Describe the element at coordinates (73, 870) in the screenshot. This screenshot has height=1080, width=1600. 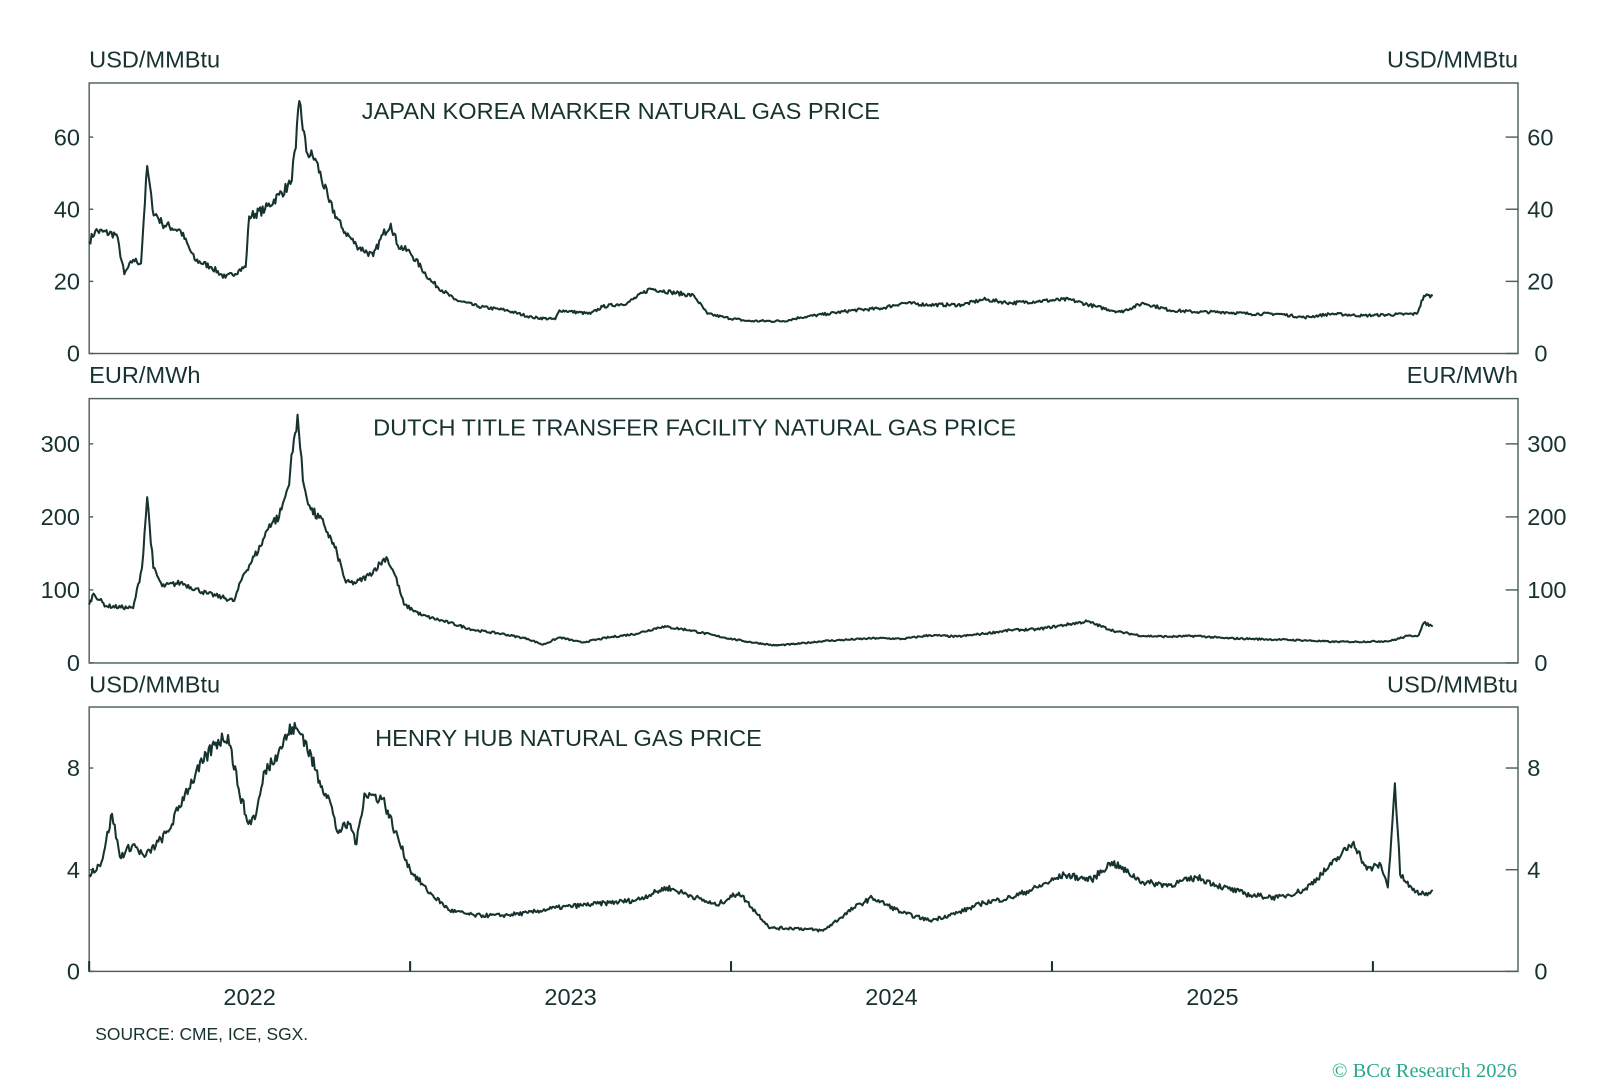
I see `y-tick-label-left: 4` at that location.